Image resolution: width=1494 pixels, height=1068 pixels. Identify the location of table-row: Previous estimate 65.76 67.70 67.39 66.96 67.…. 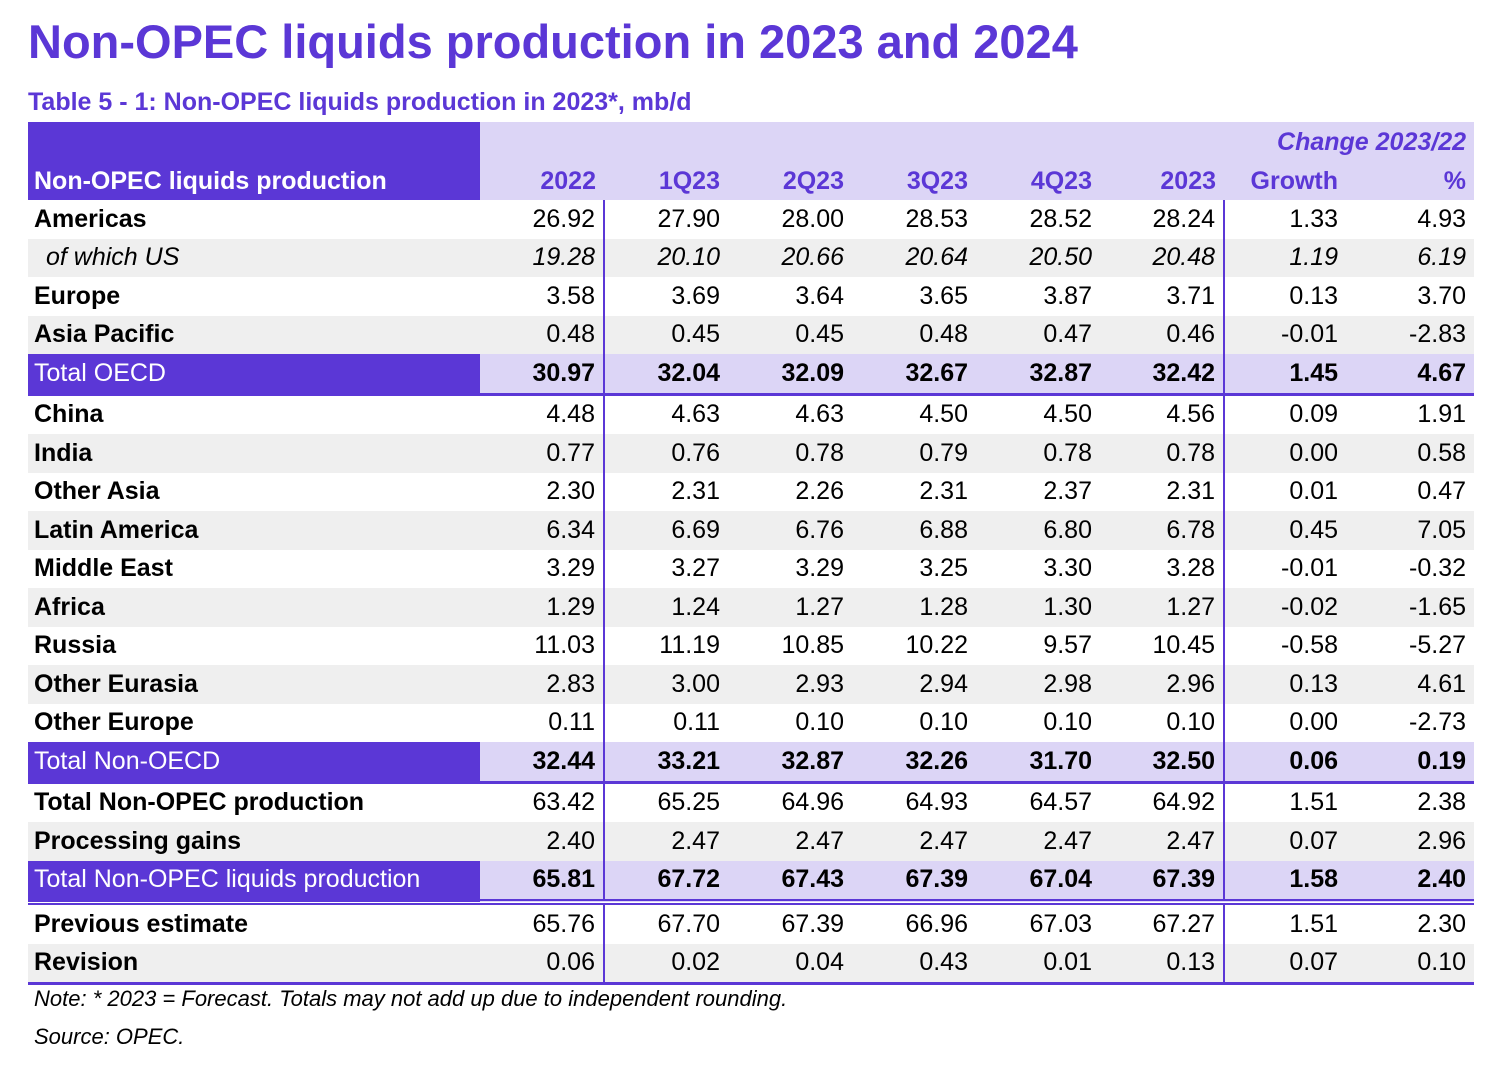
(751, 923).